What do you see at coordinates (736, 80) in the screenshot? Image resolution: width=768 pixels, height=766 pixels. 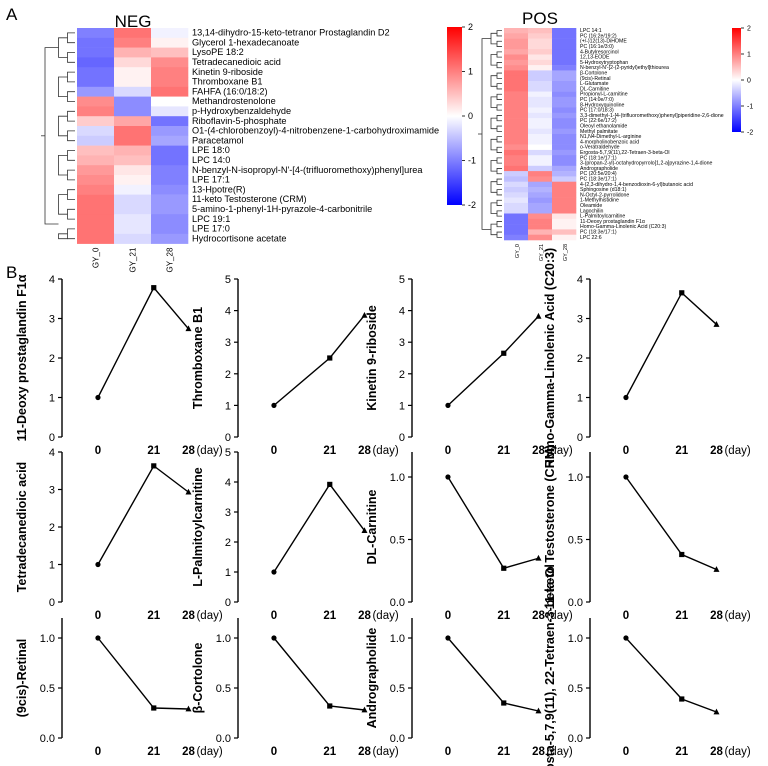 I see `color-scale-bar` at bounding box center [736, 80].